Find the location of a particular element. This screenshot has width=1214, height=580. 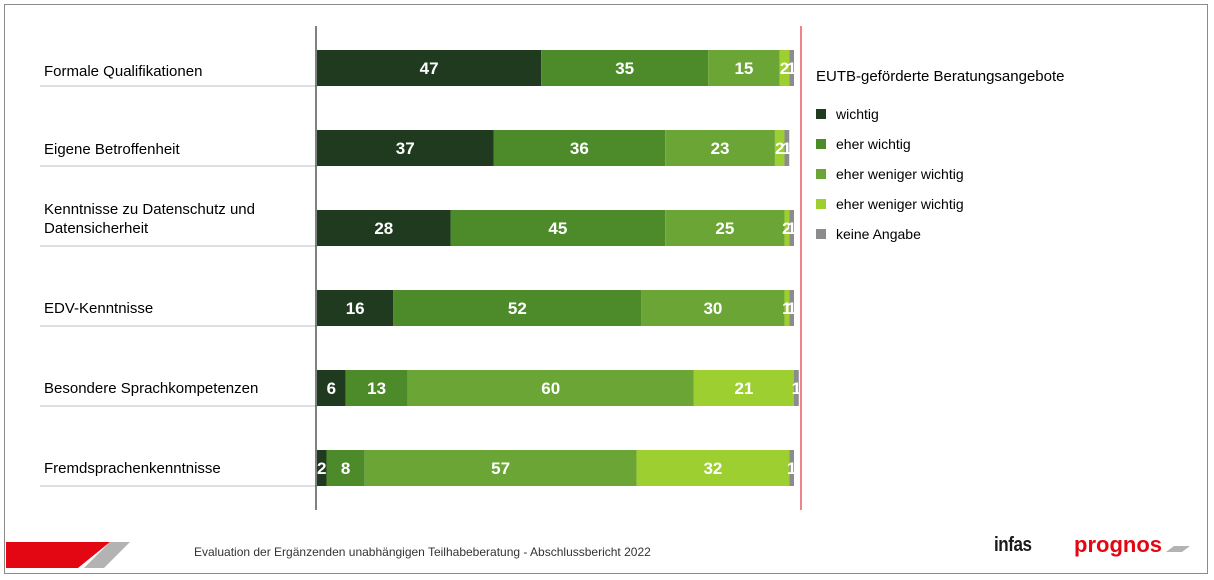

data-label: 23 is located at coordinates (720, 148).